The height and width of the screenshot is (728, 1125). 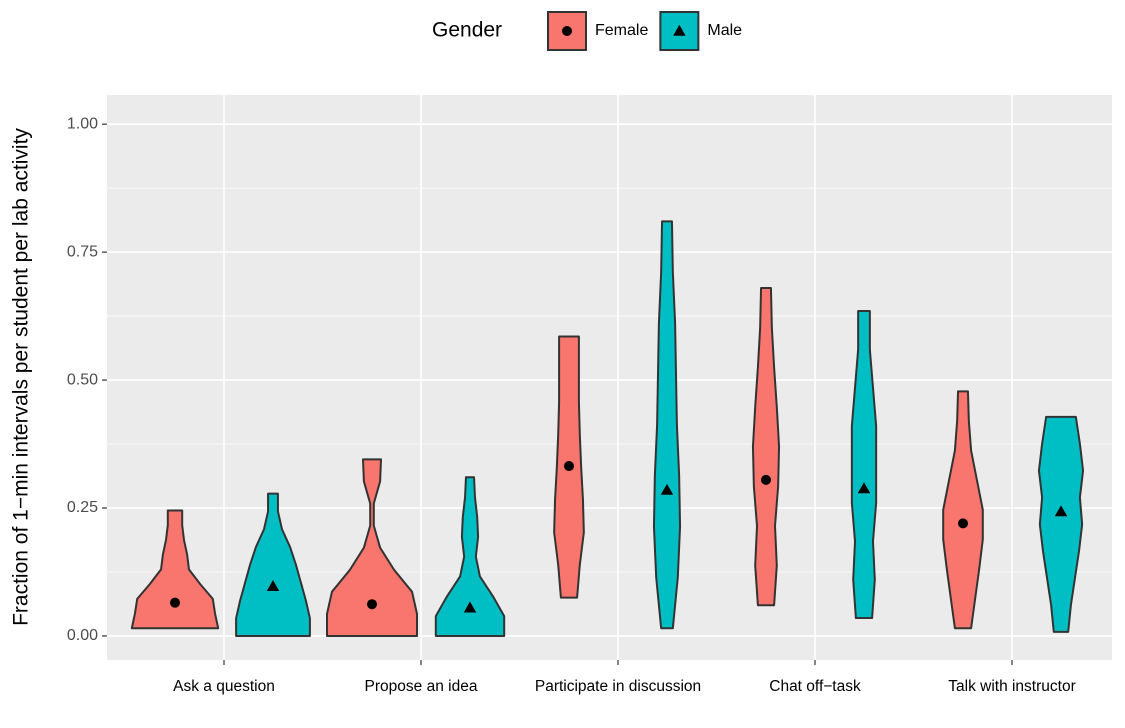 I want to click on x-tick-label: Propose an idea, so click(x=421, y=686).